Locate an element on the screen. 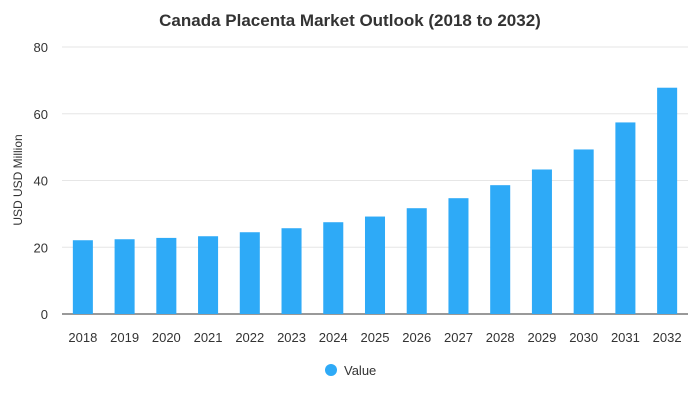 This screenshot has height=405, width=700. x-tick-label: 2028 is located at coordinates (500, 337).